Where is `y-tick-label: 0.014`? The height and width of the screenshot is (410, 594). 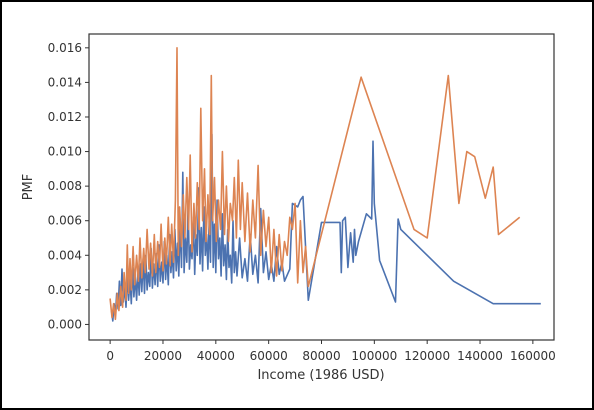
y-tick-label: 0.014 is located at coordinates (65, 82).